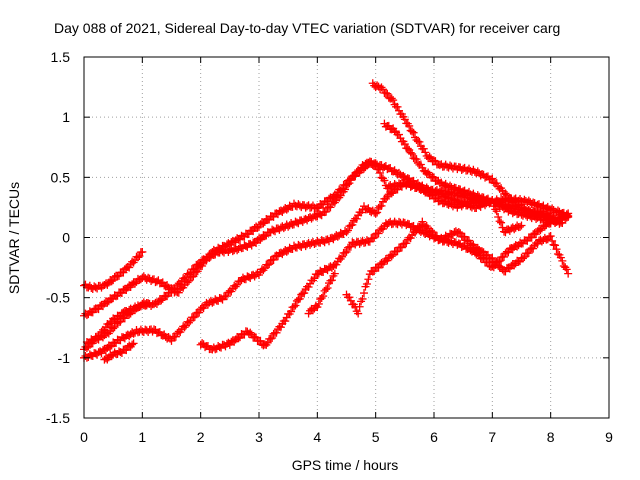 Image resolution: width=640 pixels, height=480 pixels. What do you see at coordinates (609, 437) in the screenshot?
I see `x-tick-label: 9` at bounding box center [609, 437].